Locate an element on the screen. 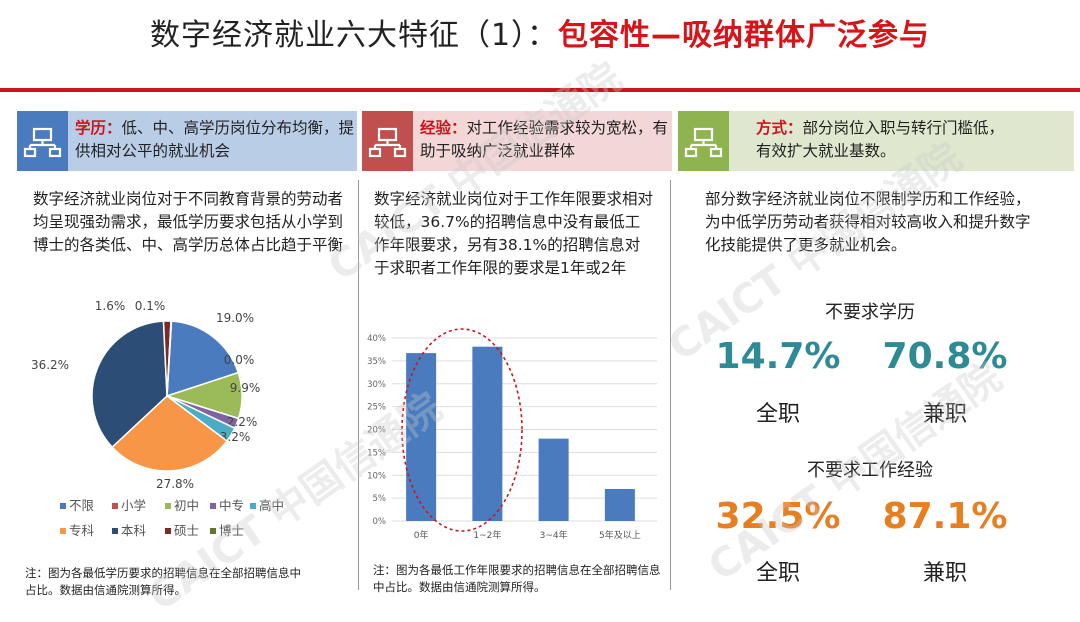 This screenshot has width=1080, height=622. pie-data-label: 9.9% is located at coordinates (245, 388).